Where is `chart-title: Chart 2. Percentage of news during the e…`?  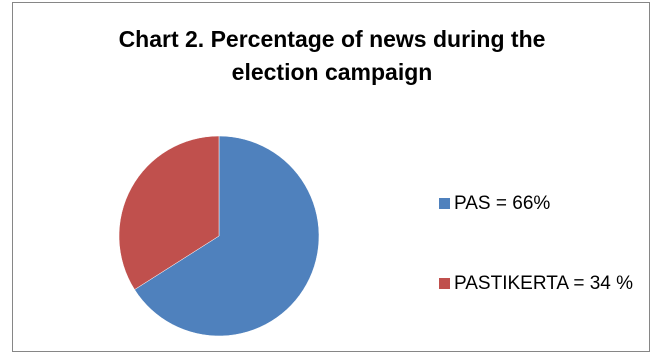 chart-title: Chart 2. Percentage of news during the e… is located at coordinates (332, 56).